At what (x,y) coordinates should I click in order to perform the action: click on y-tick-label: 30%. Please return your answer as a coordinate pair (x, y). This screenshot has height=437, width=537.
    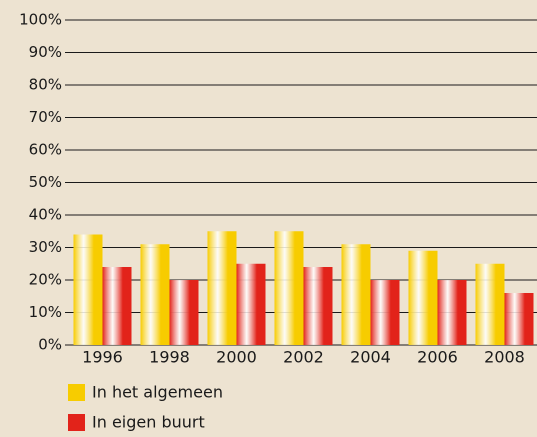
    Looking at the image, I should click on (45, 247).